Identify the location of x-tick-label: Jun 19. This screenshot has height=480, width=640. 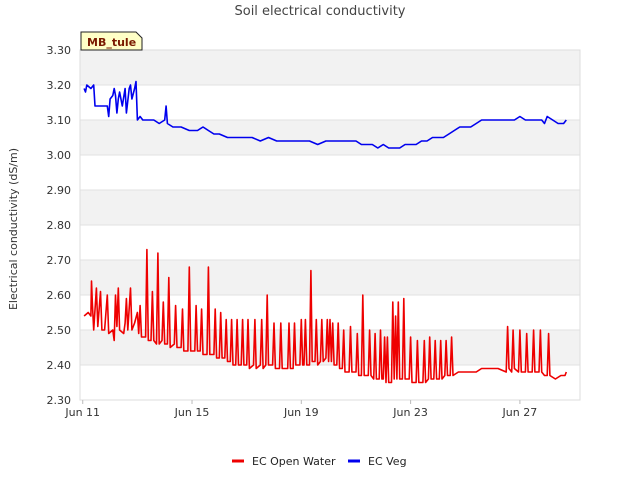
(301, 412).